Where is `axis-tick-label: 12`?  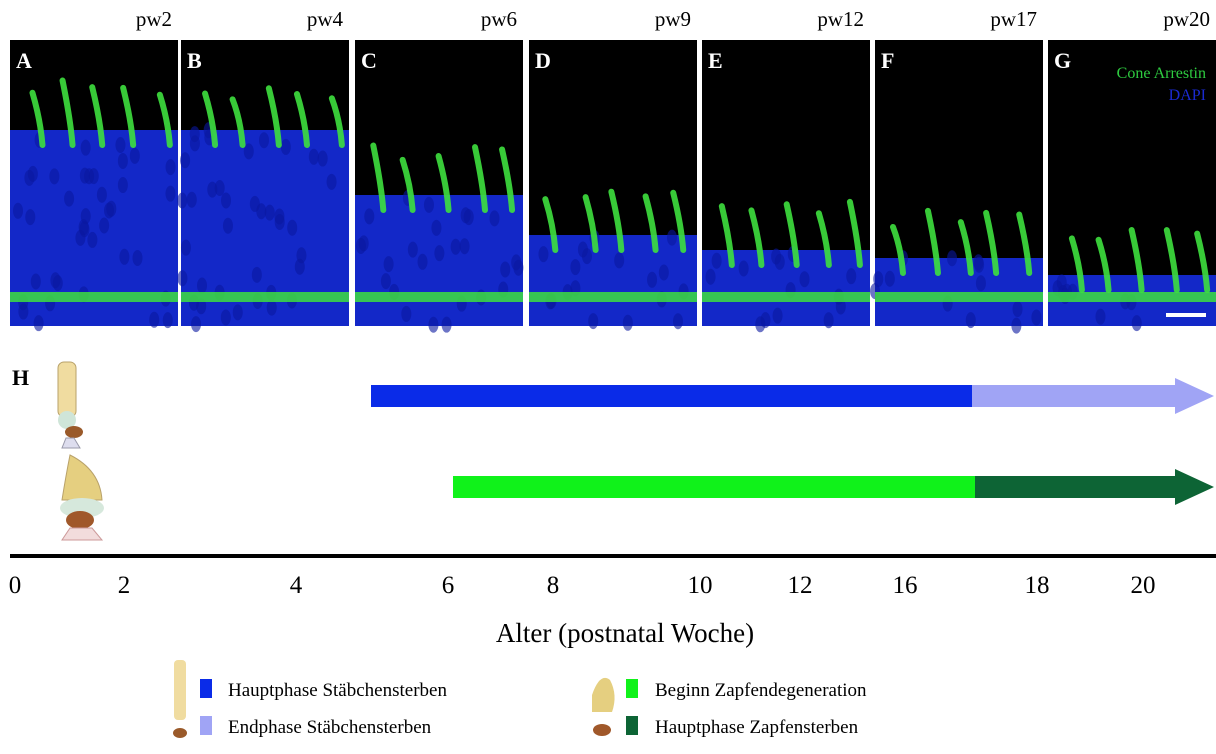 axis-tick-label: 12 is located at coordinates (800, 585).